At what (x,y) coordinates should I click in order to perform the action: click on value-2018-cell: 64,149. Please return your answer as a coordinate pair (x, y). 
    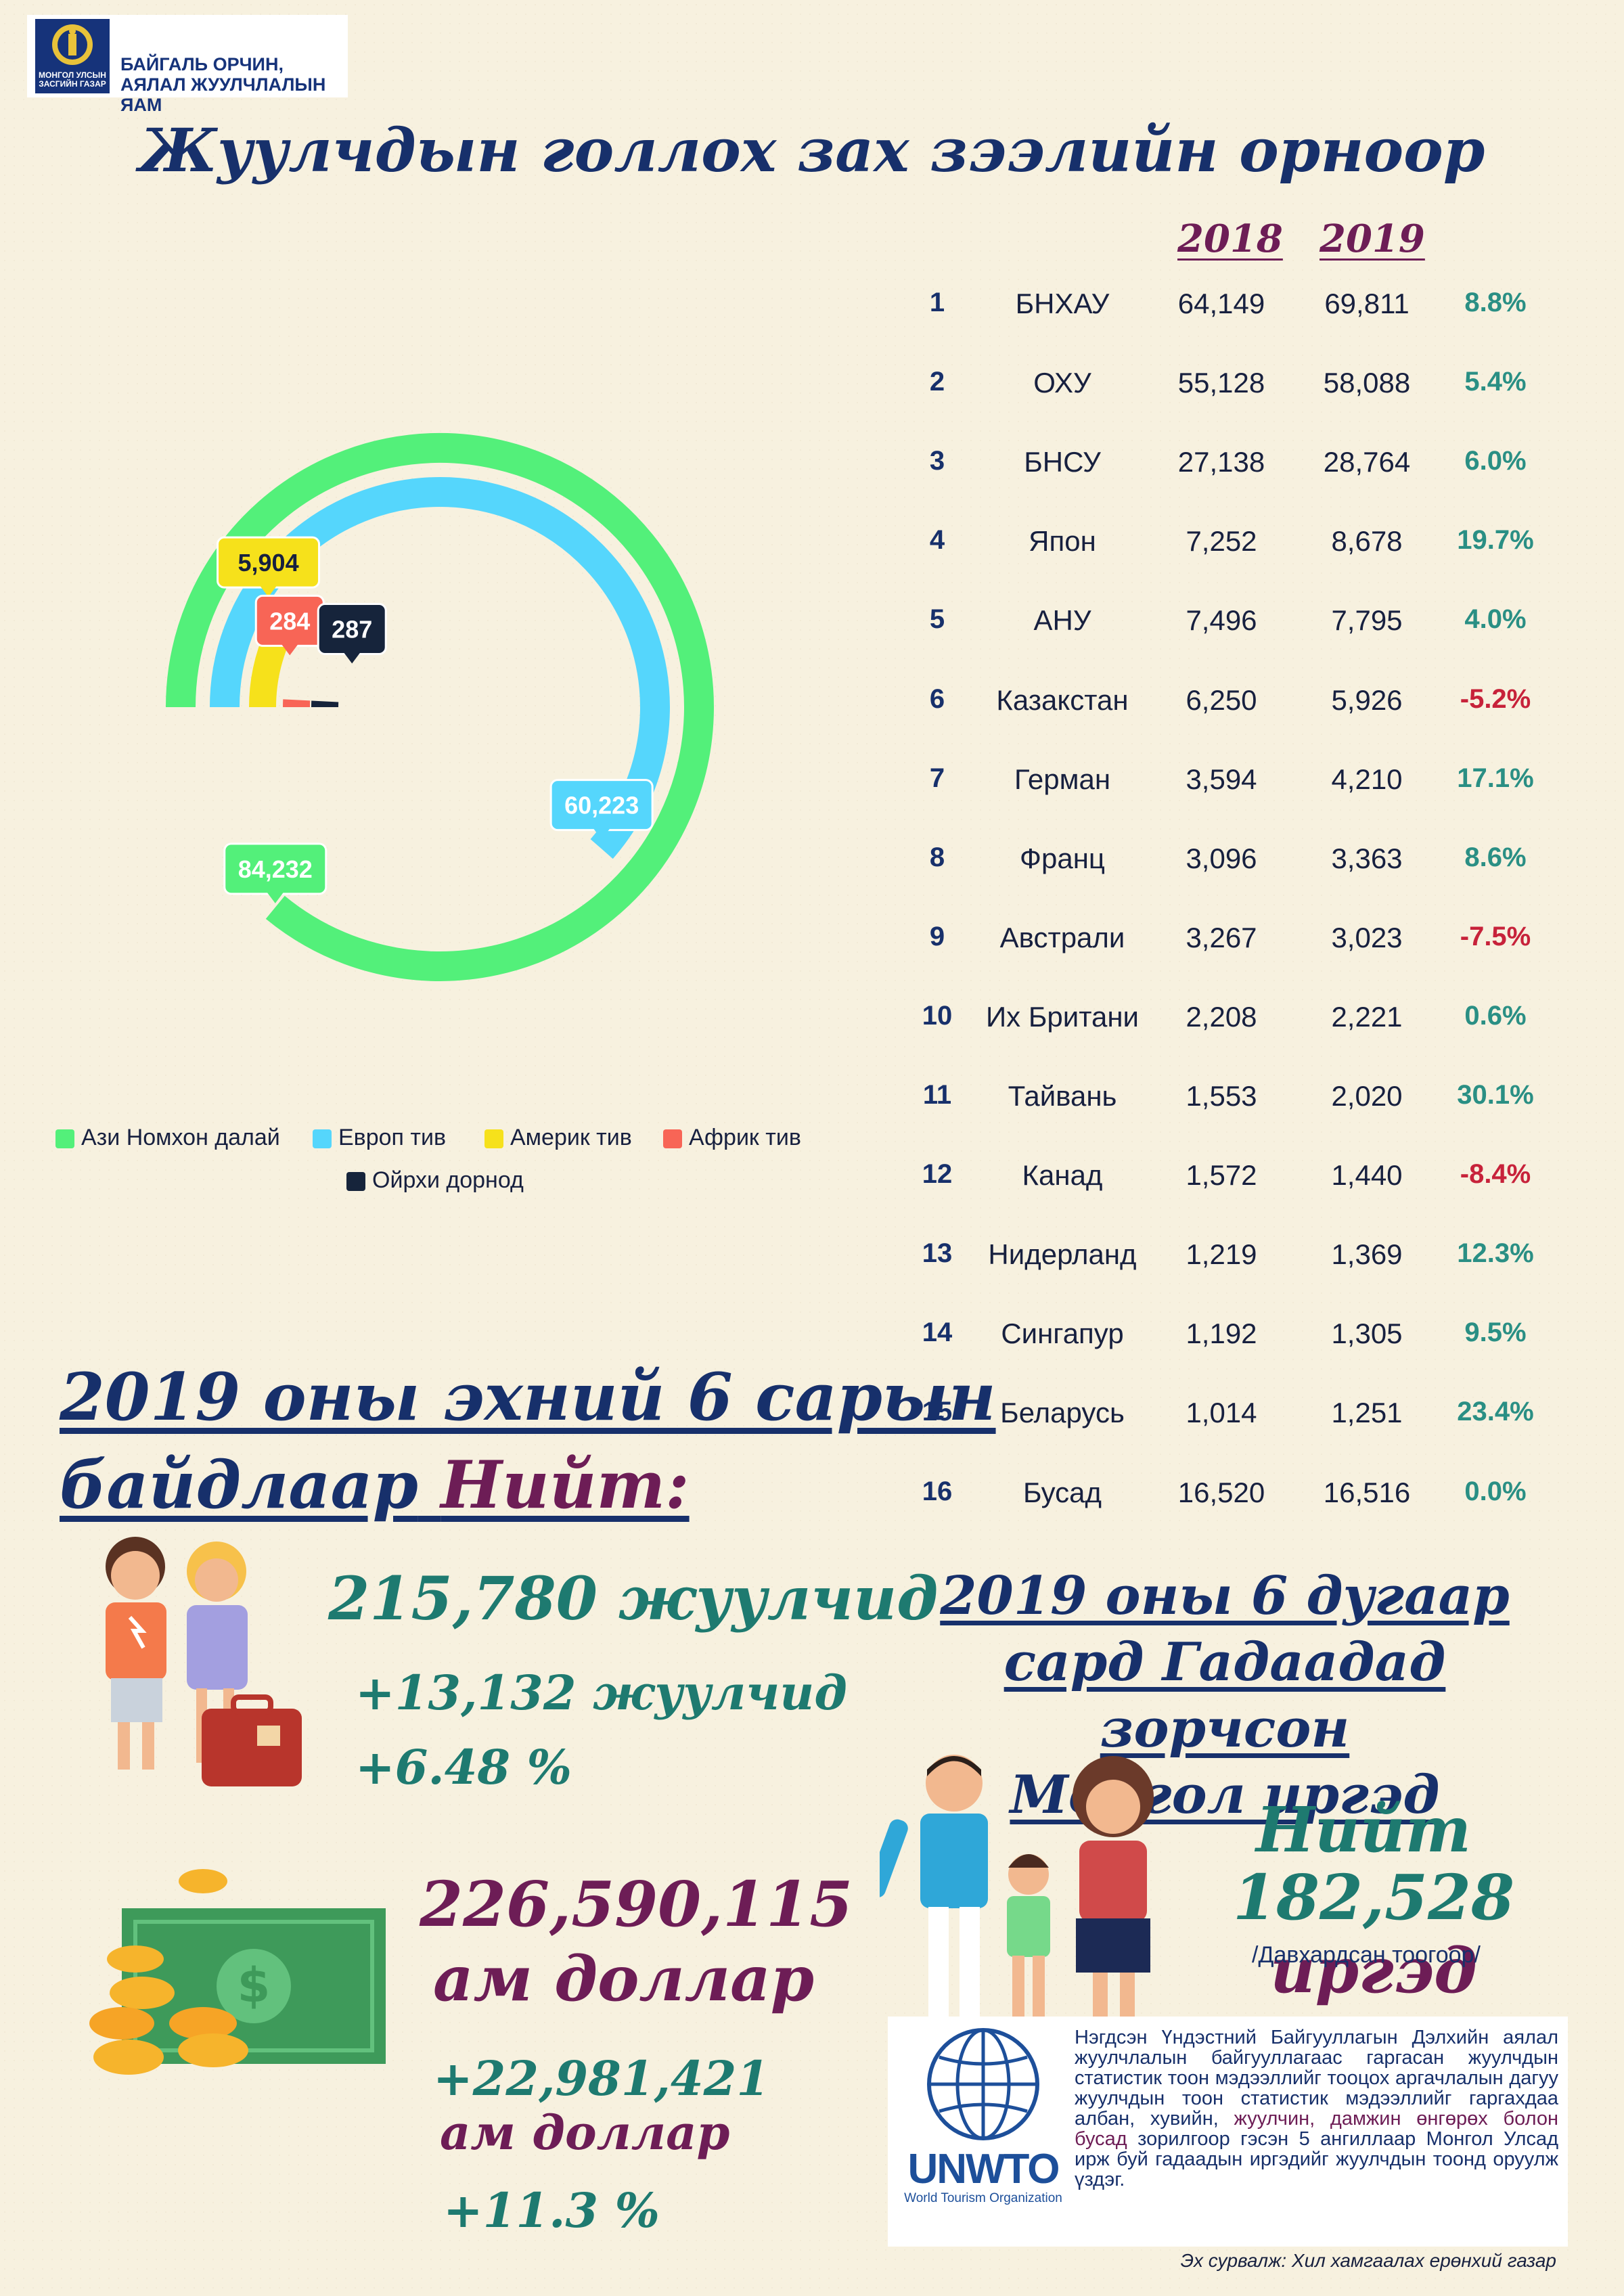
    Looking at the image, I should click on (1221, 303).